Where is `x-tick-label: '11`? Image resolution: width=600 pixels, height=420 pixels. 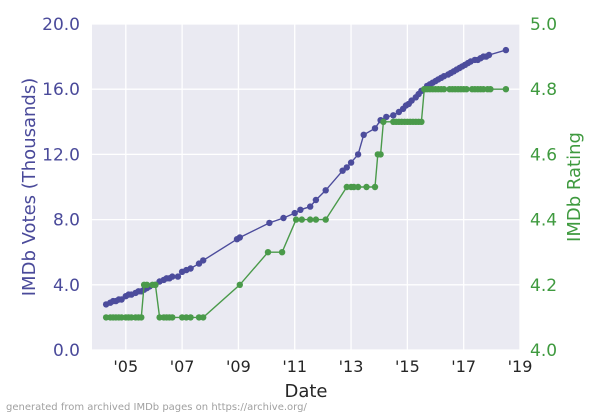
x-tick-label: '11 is located at coordinates (294, 366).